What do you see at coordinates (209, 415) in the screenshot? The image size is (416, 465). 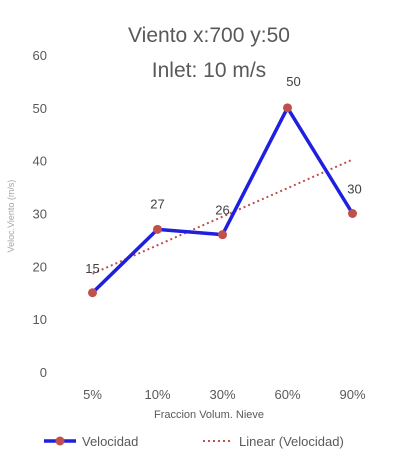 I see `x-axis-label: Fraccion Volum. Nieve` at bounding box center [209, 415].